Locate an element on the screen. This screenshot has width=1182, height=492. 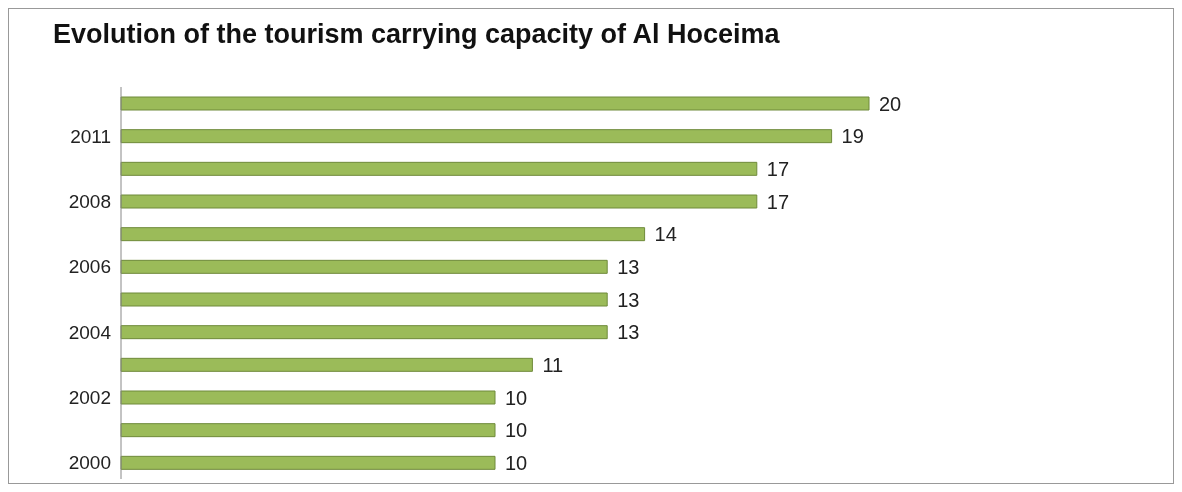
y-tick-label: 2000 is located at coordinates (89, 463).